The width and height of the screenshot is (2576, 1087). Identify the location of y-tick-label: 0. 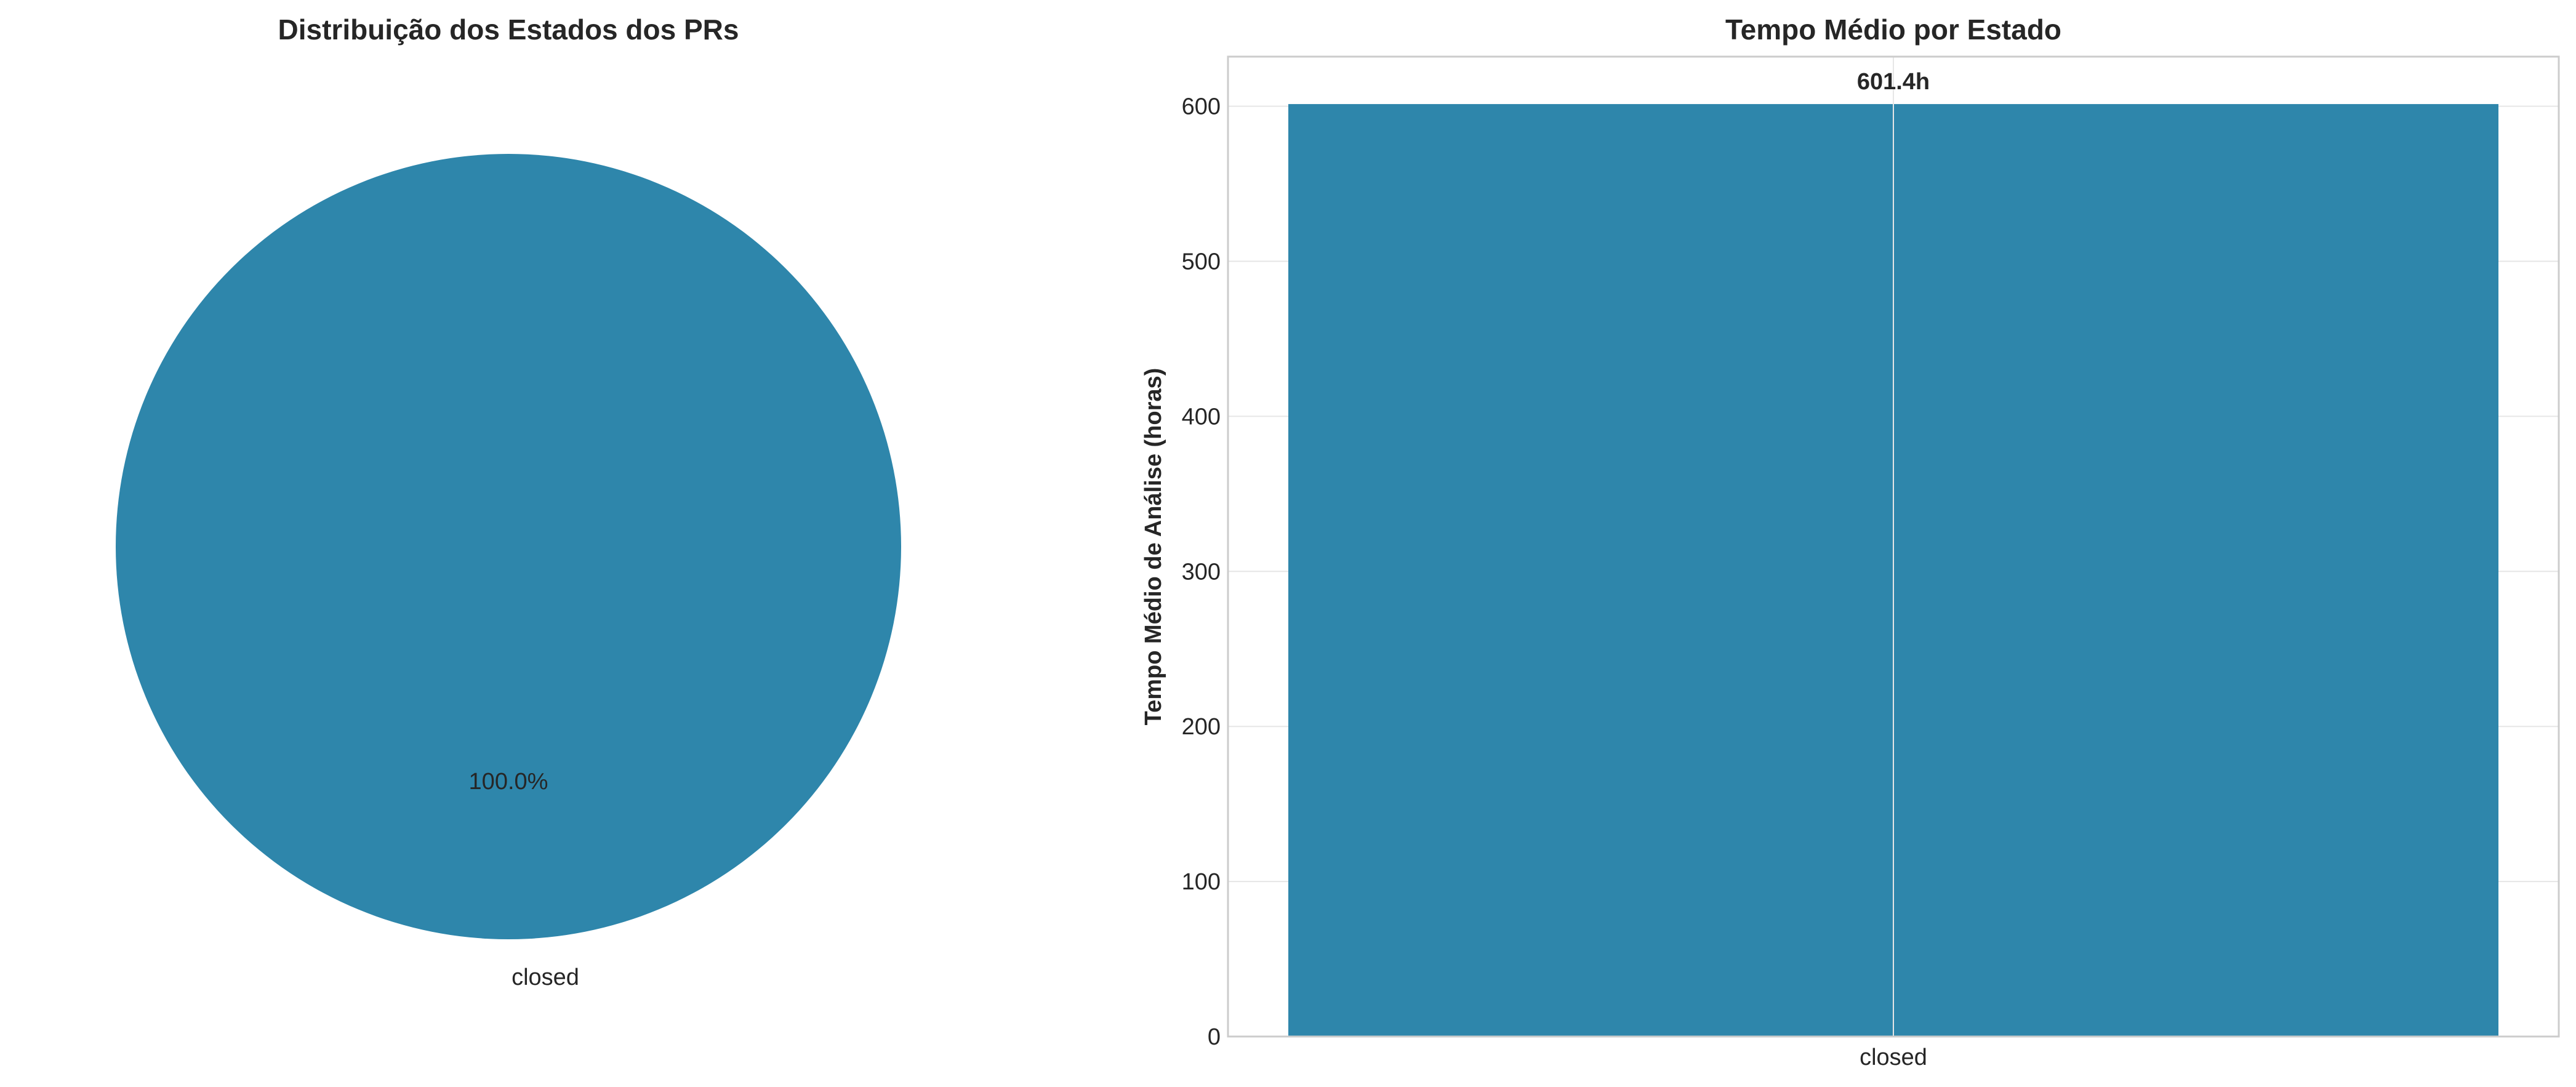
(1214, 1037).